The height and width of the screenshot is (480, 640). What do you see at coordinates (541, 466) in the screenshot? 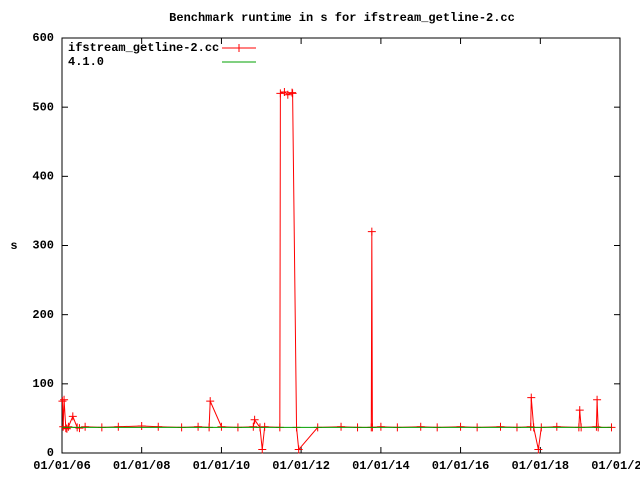
I see `x-tick-label: 01/01/18` at bounding box center [541, 466].